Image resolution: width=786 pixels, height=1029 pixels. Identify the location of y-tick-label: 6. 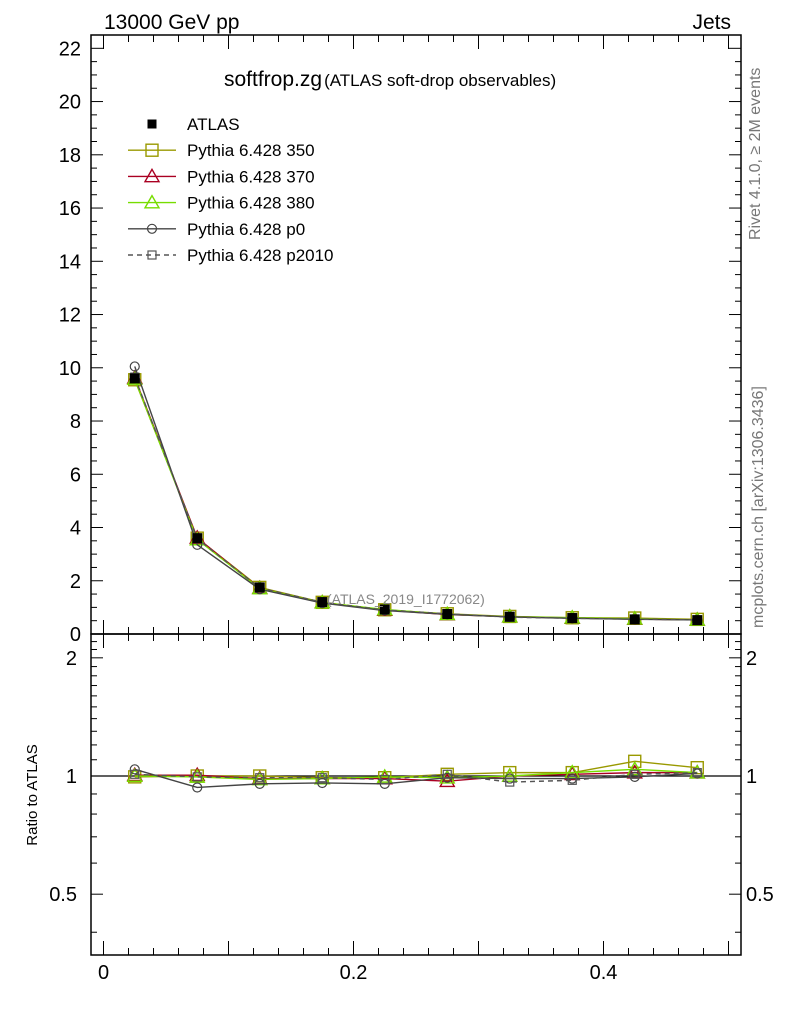
(75, 475).